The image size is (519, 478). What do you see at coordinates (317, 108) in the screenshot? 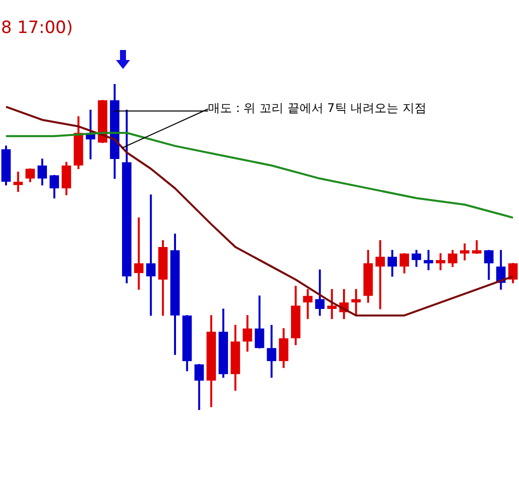
I see `annotation: 매도 : 위 꼬리 끝에서 7틱 내려오는 지점` at bounding box center [317, 108].